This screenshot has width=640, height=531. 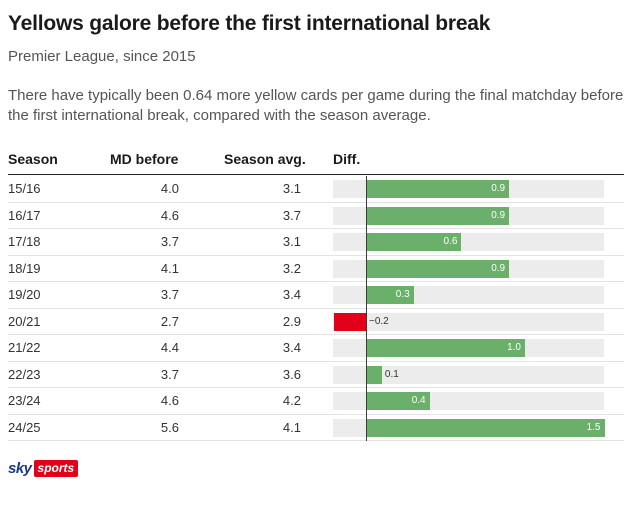 I want to click on diff-value-label: 1.0, so click(x=514, y=347).